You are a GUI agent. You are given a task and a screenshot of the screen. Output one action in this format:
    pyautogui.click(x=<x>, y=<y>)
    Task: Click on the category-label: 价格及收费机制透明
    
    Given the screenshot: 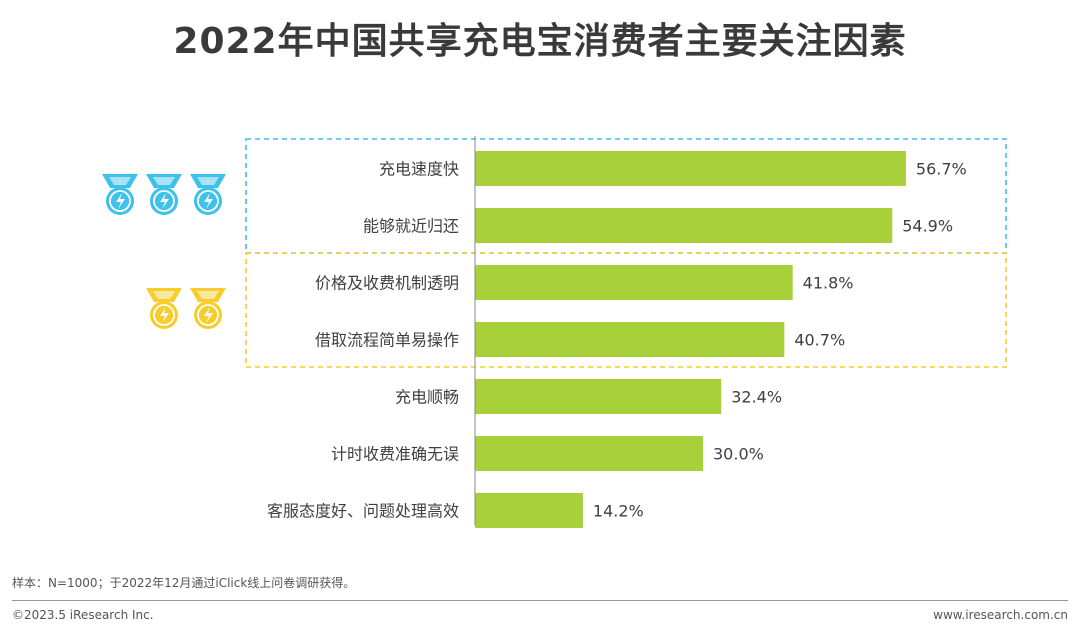 What is the action you would take?
    pyautogui.click(x=387, y=283)
    